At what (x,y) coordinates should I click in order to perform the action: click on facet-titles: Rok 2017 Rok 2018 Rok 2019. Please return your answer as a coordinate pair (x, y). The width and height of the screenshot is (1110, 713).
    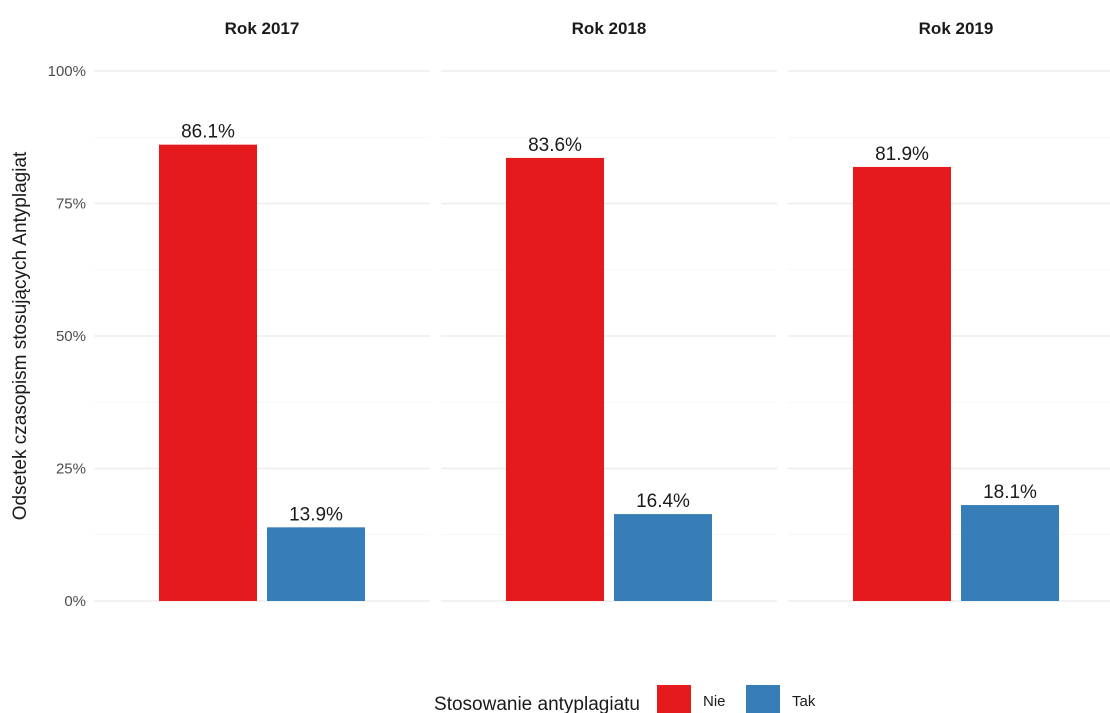
    Looking at the image, I should click on (609, 28).